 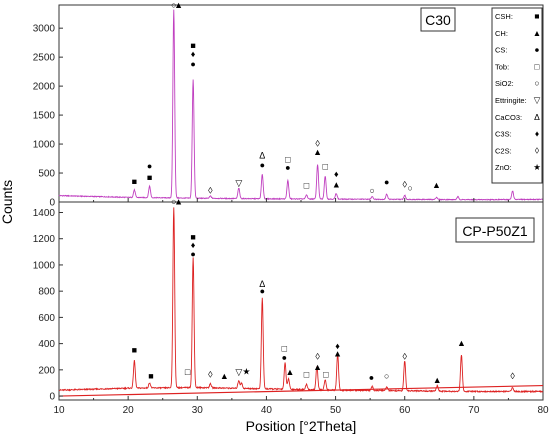 What do you see at coordinates (246, 371) in the screenshot?
I see `phase-marker: ★` at bounding box center [246, 371].